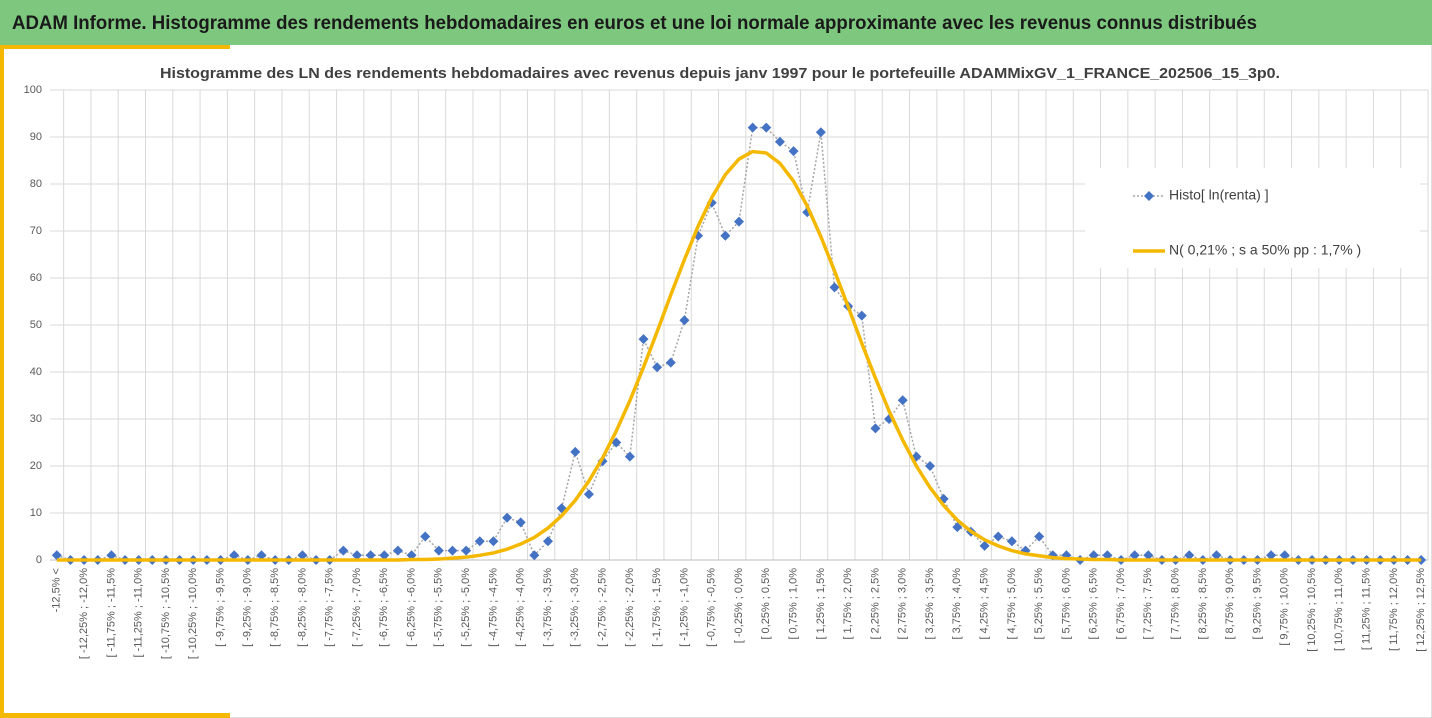 This screenshot has height=718, width=1432. Describe the element at coordinates (630, 607) in the screenshot. I see `x-tick-label: [ -2,25% ; -2,0%` at that location.